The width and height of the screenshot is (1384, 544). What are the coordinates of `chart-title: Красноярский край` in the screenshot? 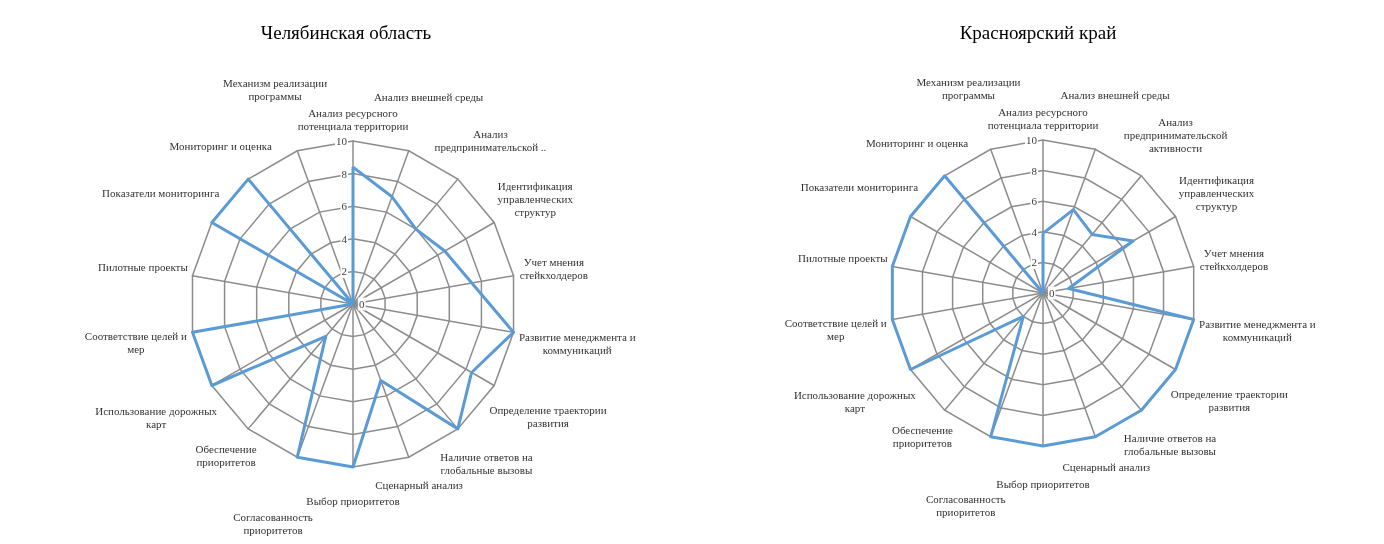 It's located at (1038, 32).